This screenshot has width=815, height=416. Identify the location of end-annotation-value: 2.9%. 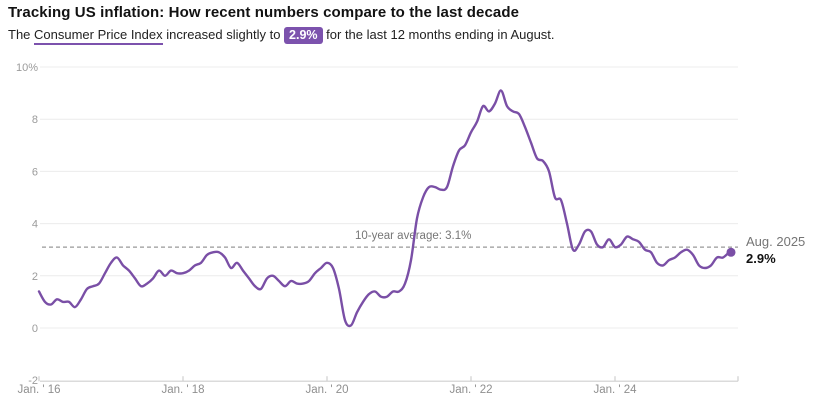
(761, 258).